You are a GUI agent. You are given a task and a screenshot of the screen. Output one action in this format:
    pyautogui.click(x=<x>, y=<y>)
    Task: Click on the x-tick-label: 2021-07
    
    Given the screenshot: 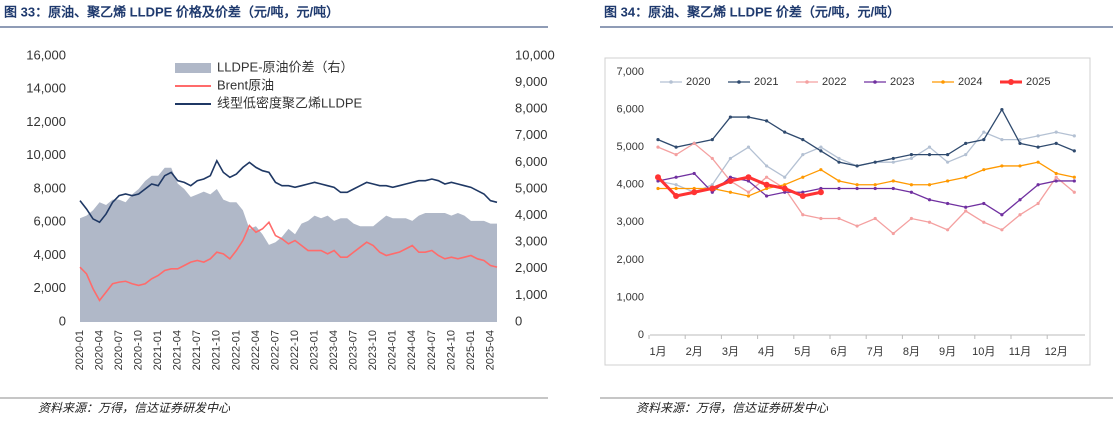 What is the action you would take?
    pyautogui.click(x=197, y=350)
    